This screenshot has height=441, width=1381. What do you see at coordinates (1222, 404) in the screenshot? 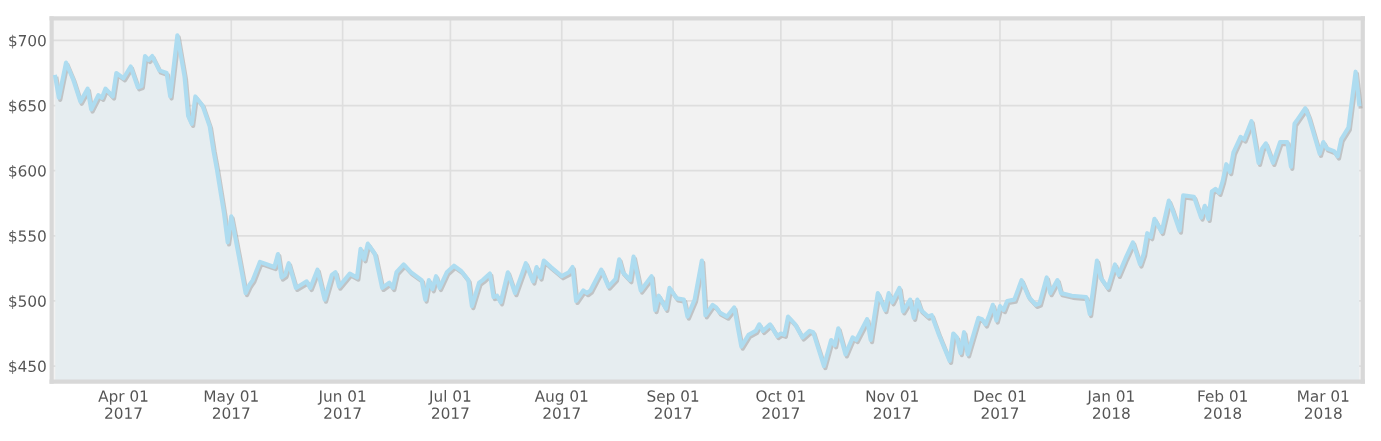
I see `x-tick-label: Feb 01 2018` at bounding box center [1222, 404].